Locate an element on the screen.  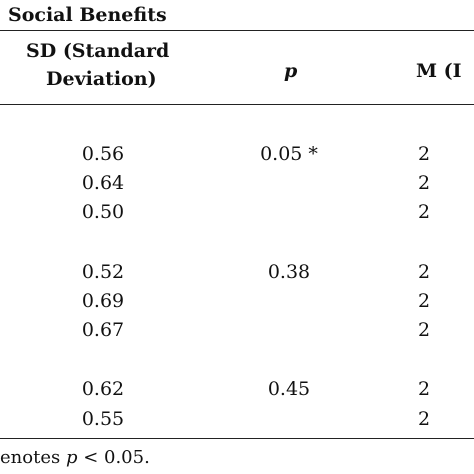
bottom-rule is located at coordinates (237, 438).